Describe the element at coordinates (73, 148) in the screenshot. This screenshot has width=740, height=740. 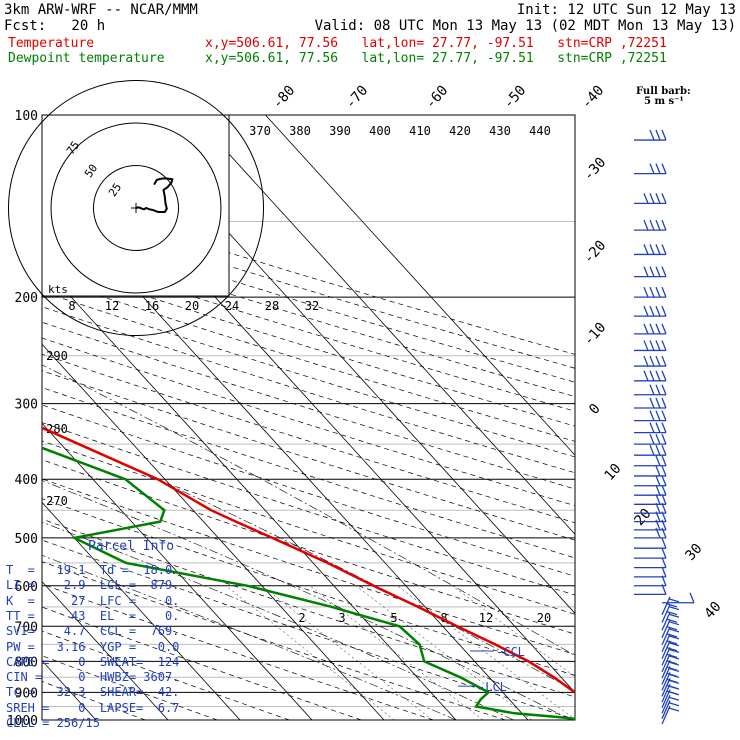
I see `hodograph-ring-label: 75` at that location.